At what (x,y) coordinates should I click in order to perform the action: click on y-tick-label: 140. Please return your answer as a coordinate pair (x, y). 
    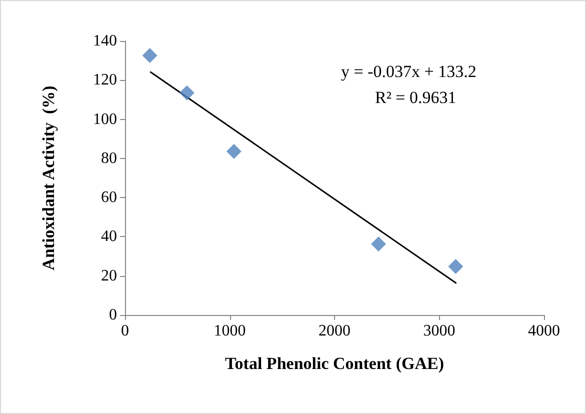
    Looking at the image, I should click on (105, 41).